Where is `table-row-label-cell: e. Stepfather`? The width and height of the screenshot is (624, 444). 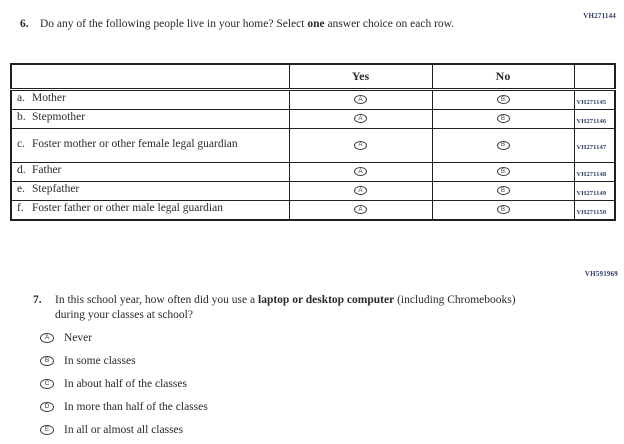 table-row-label-cell: e. Stepfather is located at coordinates (150, 190).